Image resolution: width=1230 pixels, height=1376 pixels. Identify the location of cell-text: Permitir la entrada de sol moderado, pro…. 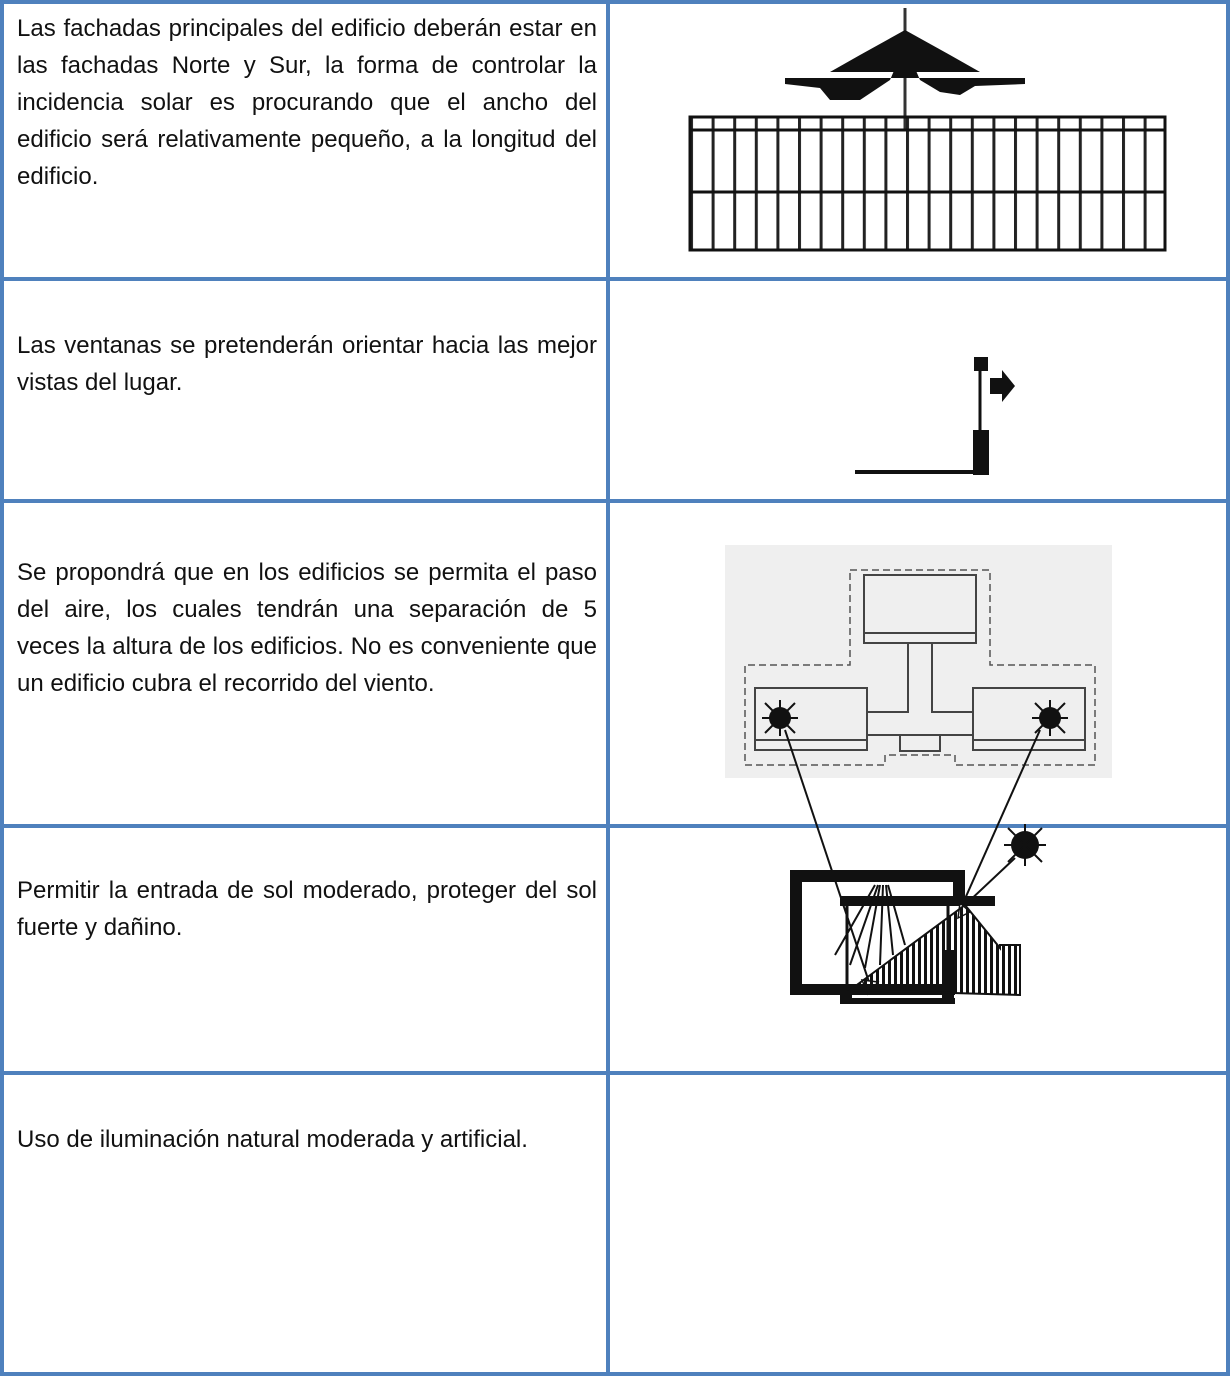
(307, 909).